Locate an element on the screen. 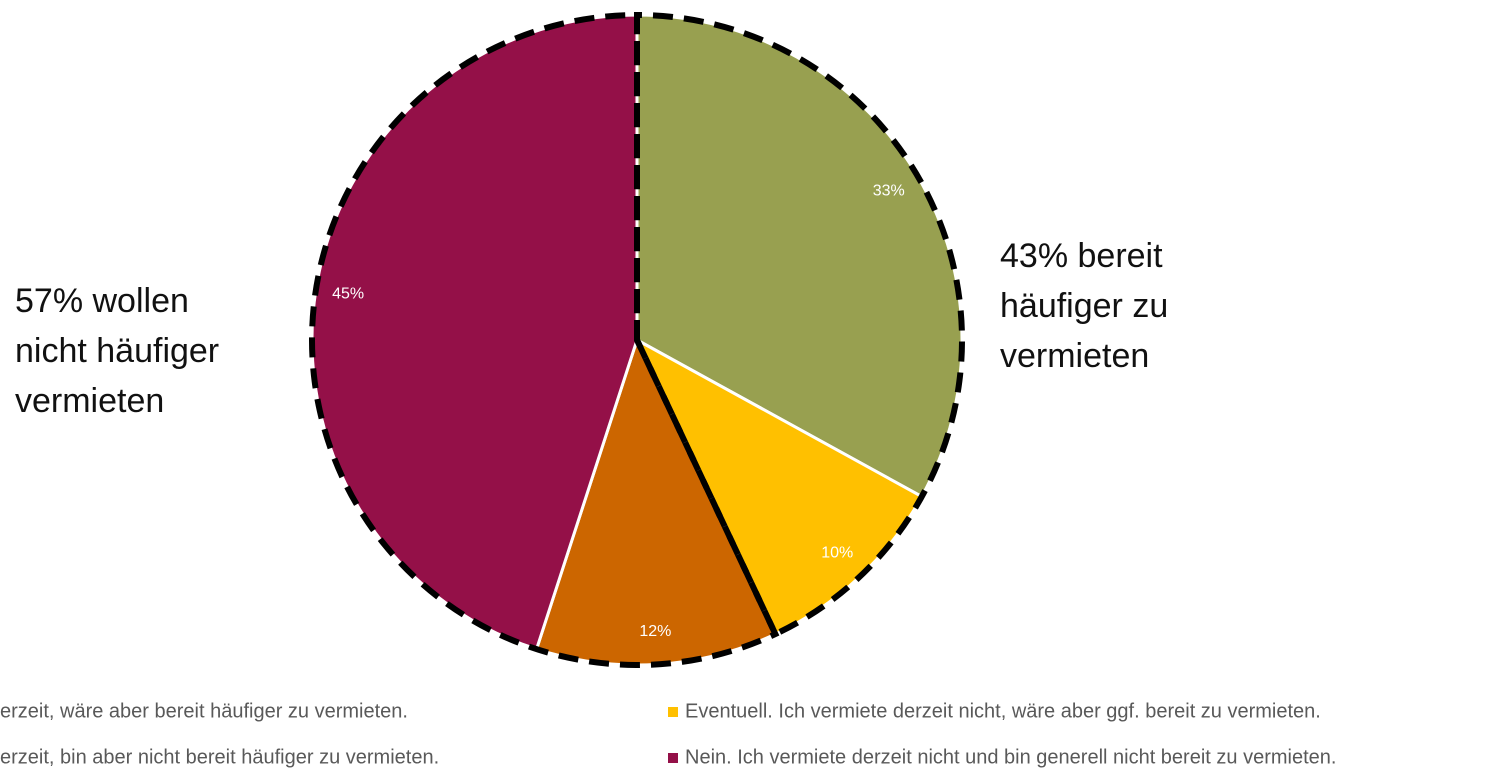 Image resolution: width=1512 pixels, height=772 pixels. annotation: 57% wollen is located at coordinates (102, 301).